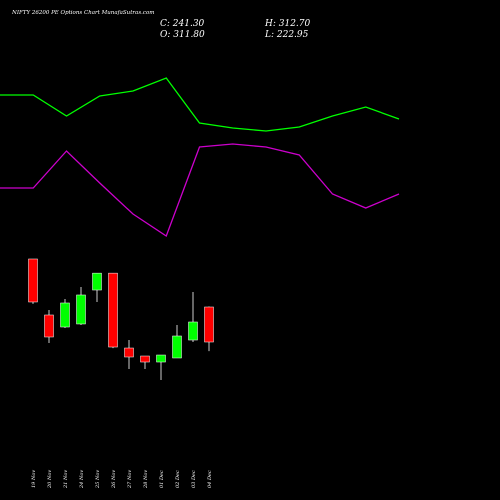  Describe the element at coordinates (178, 479) in the screenshot. I see `x-tick-label: 02 Dec` at that location.